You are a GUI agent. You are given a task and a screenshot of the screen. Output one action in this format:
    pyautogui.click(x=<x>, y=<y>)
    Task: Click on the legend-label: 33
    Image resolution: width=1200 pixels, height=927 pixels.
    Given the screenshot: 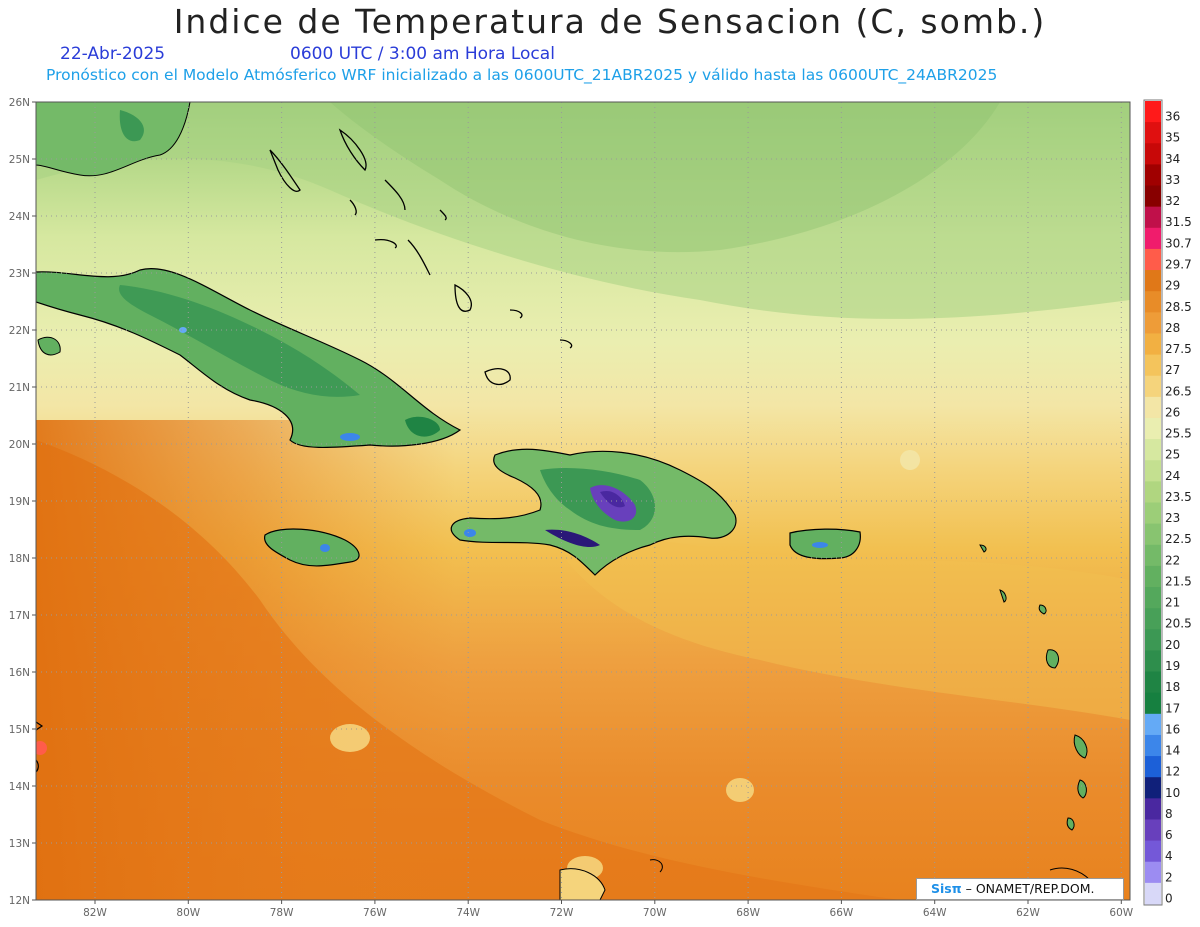 What is the action you would take?
    pyautogui.click(x=1172, y=180)
    